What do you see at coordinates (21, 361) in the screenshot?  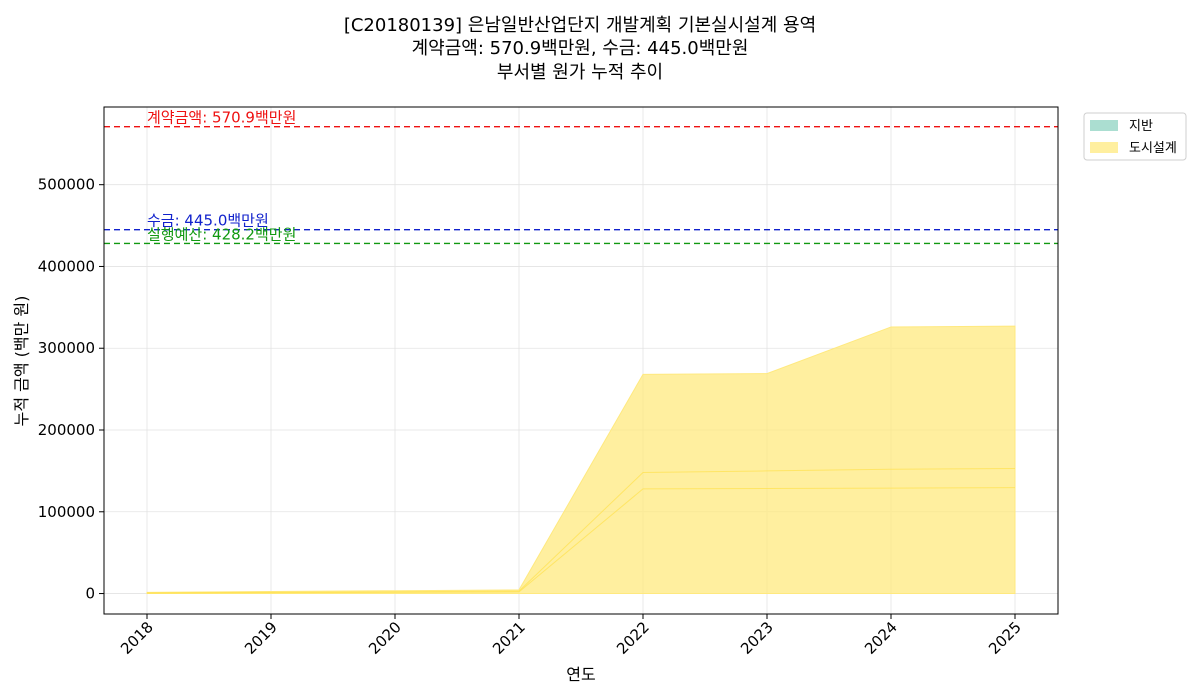 I see `y-axis-label: 누적 금액 (백만 원)` at bounding box center [21, 361].